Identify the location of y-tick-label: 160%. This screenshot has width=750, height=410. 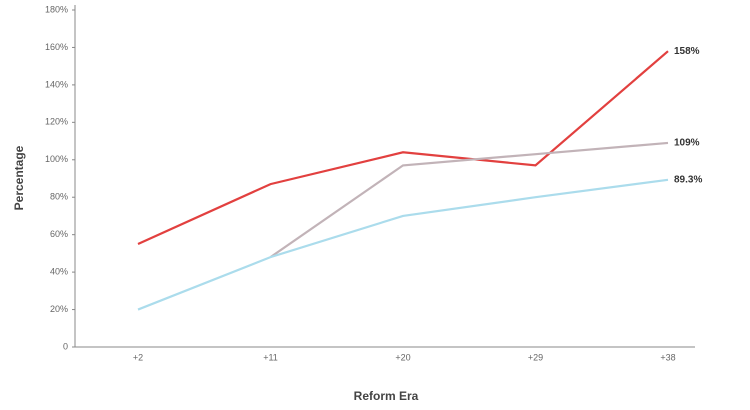
(56, 47).